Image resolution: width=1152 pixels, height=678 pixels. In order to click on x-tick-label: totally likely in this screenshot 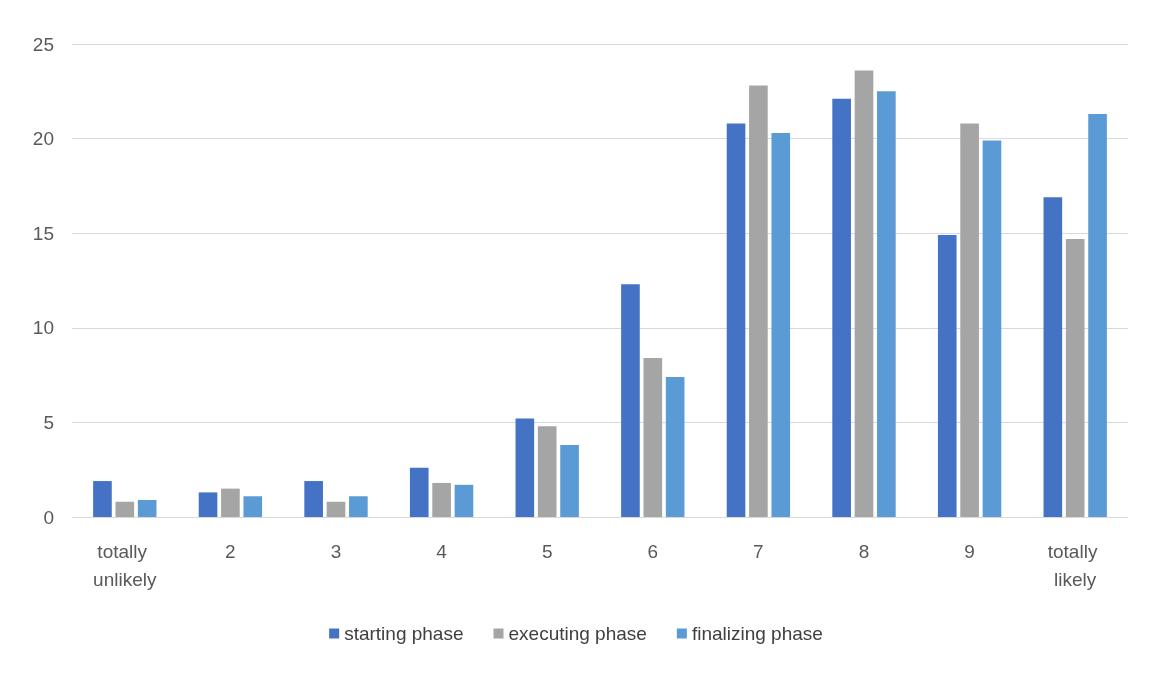, I will do `click(1075, 565)`.